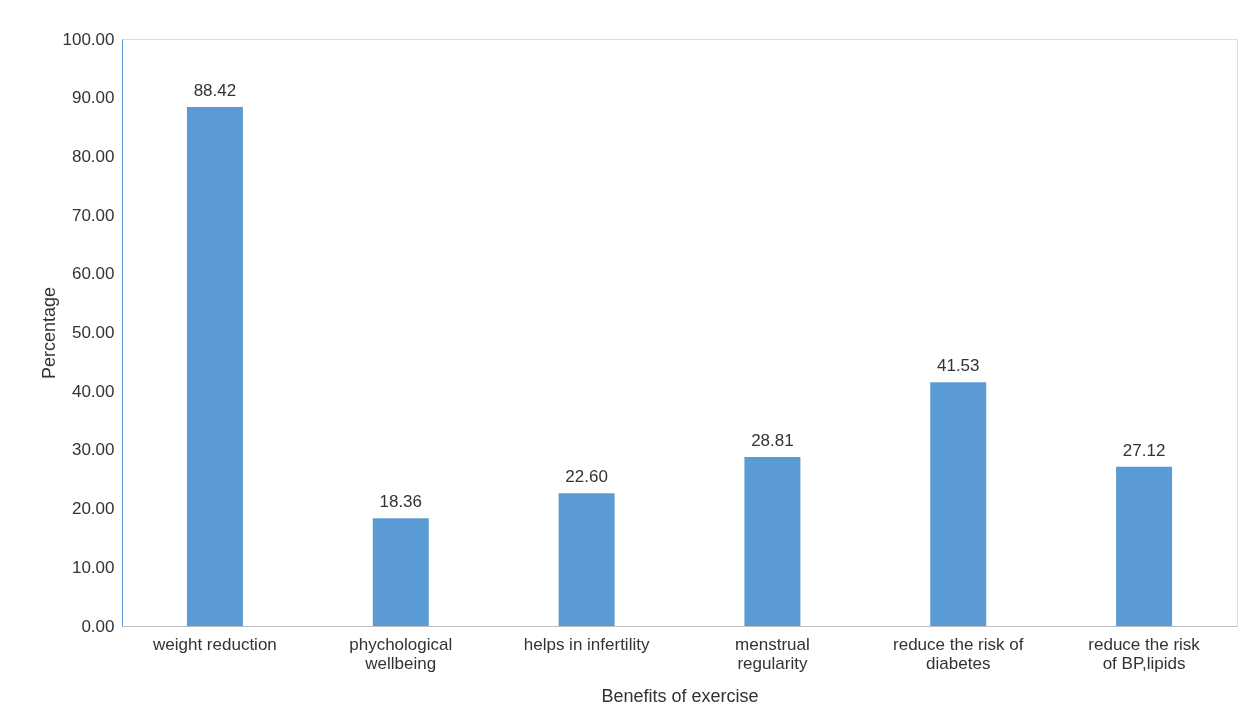 The height and width of the screenshot is (725, 1257). Describe the element at coordinates (48, 333) in the screenshot. I see `y-axis-title: Percentage` at that location.